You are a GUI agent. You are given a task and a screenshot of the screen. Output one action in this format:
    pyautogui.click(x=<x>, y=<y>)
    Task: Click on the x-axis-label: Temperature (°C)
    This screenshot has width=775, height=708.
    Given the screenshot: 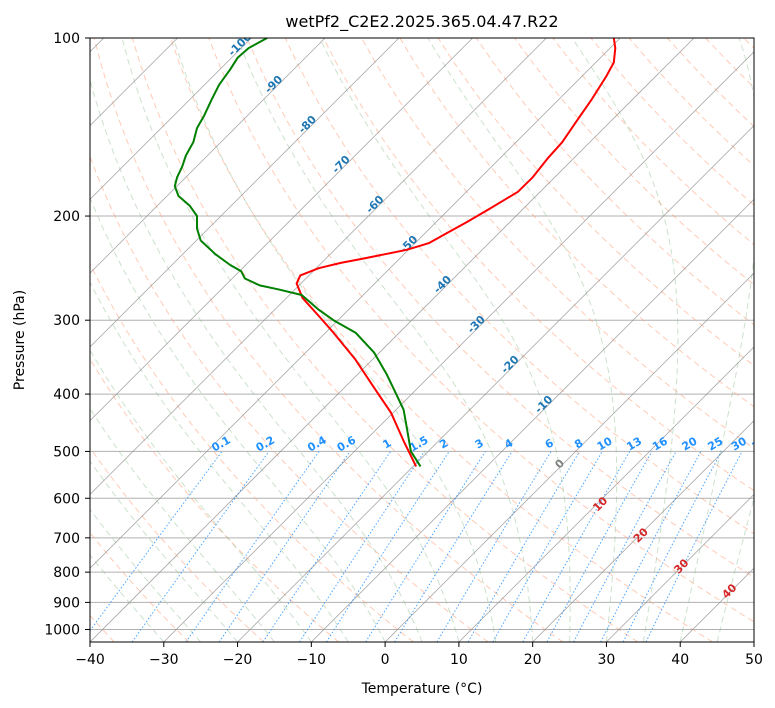 What is the action you would take?
    pyautogui.click(x=422, y=689)
    